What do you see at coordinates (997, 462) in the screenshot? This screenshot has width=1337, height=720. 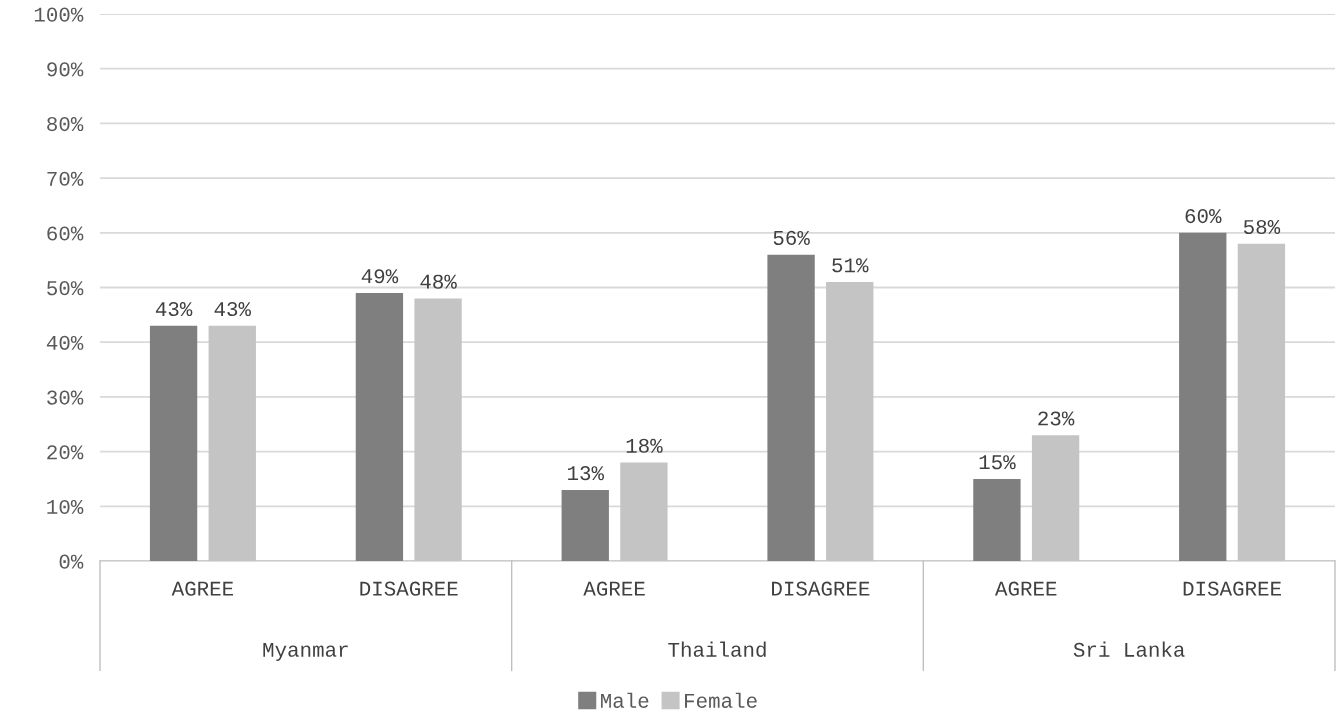 I see `data-label: 15%` at bounding box center [997, 462].